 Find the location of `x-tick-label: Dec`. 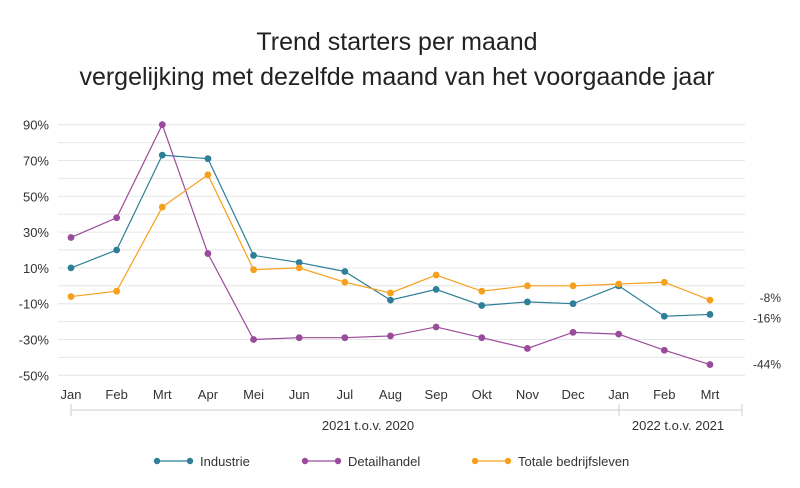

x-tick-label: Dec is located at coordinates (573, 394).